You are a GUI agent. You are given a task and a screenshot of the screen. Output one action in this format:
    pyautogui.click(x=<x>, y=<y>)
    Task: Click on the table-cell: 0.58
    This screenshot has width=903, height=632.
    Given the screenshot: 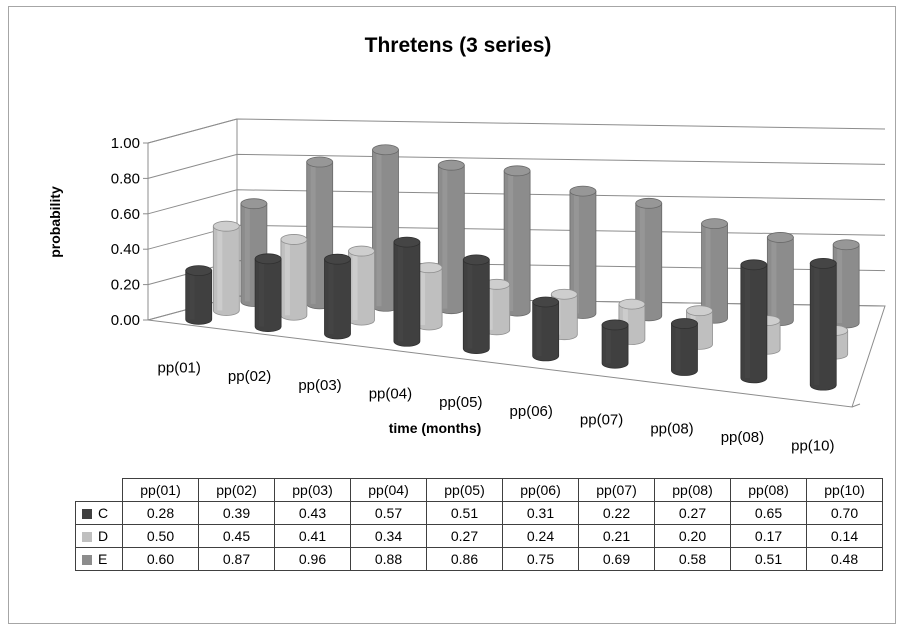 What is the action you would take?
    pyautogui.click(x=692, y=559)
    